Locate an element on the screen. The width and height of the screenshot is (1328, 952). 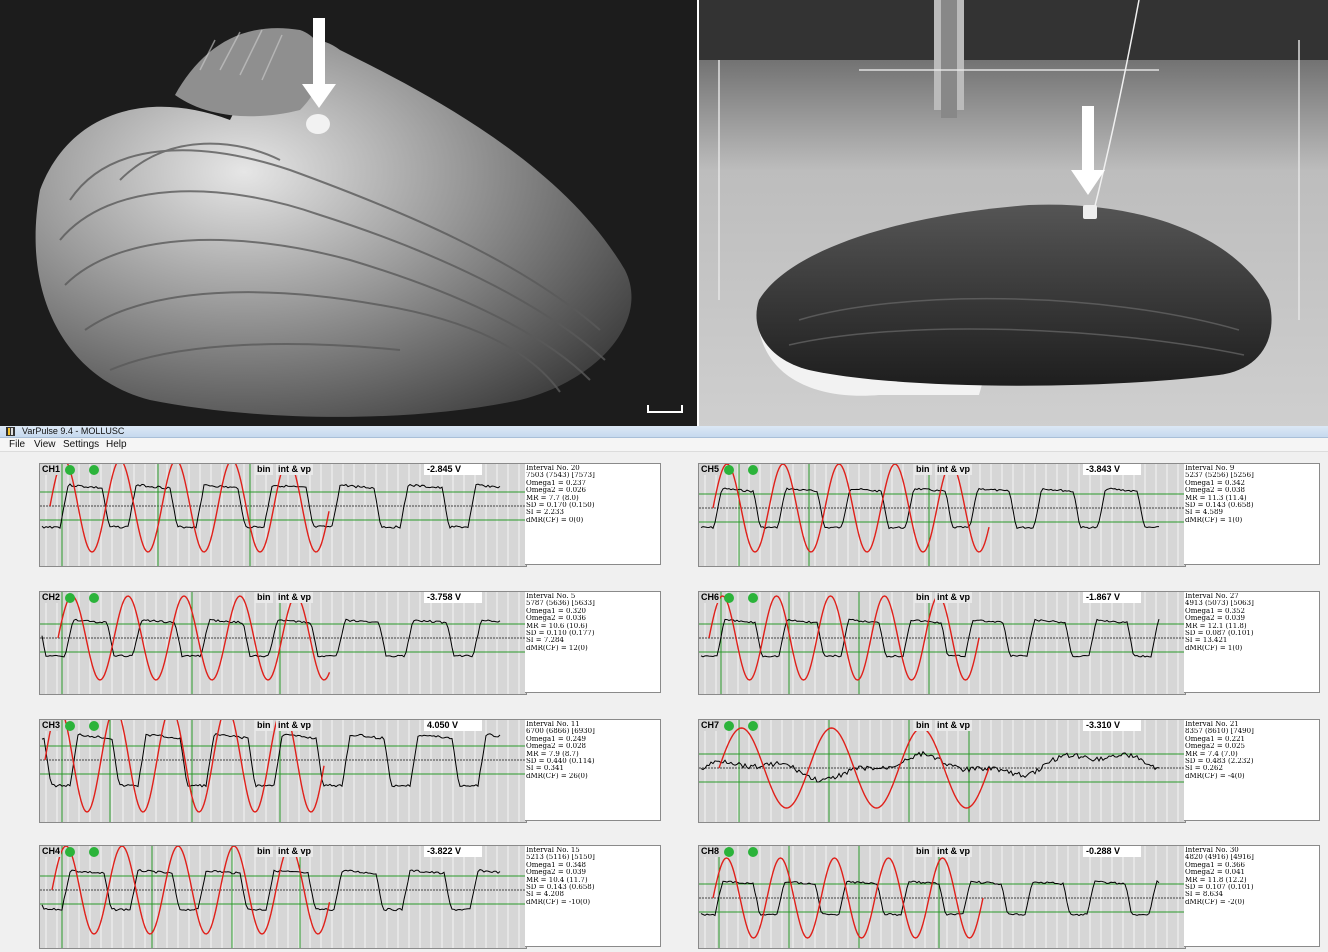
stats-line: Interval No. 30 is located at coordinates (1212, 850).